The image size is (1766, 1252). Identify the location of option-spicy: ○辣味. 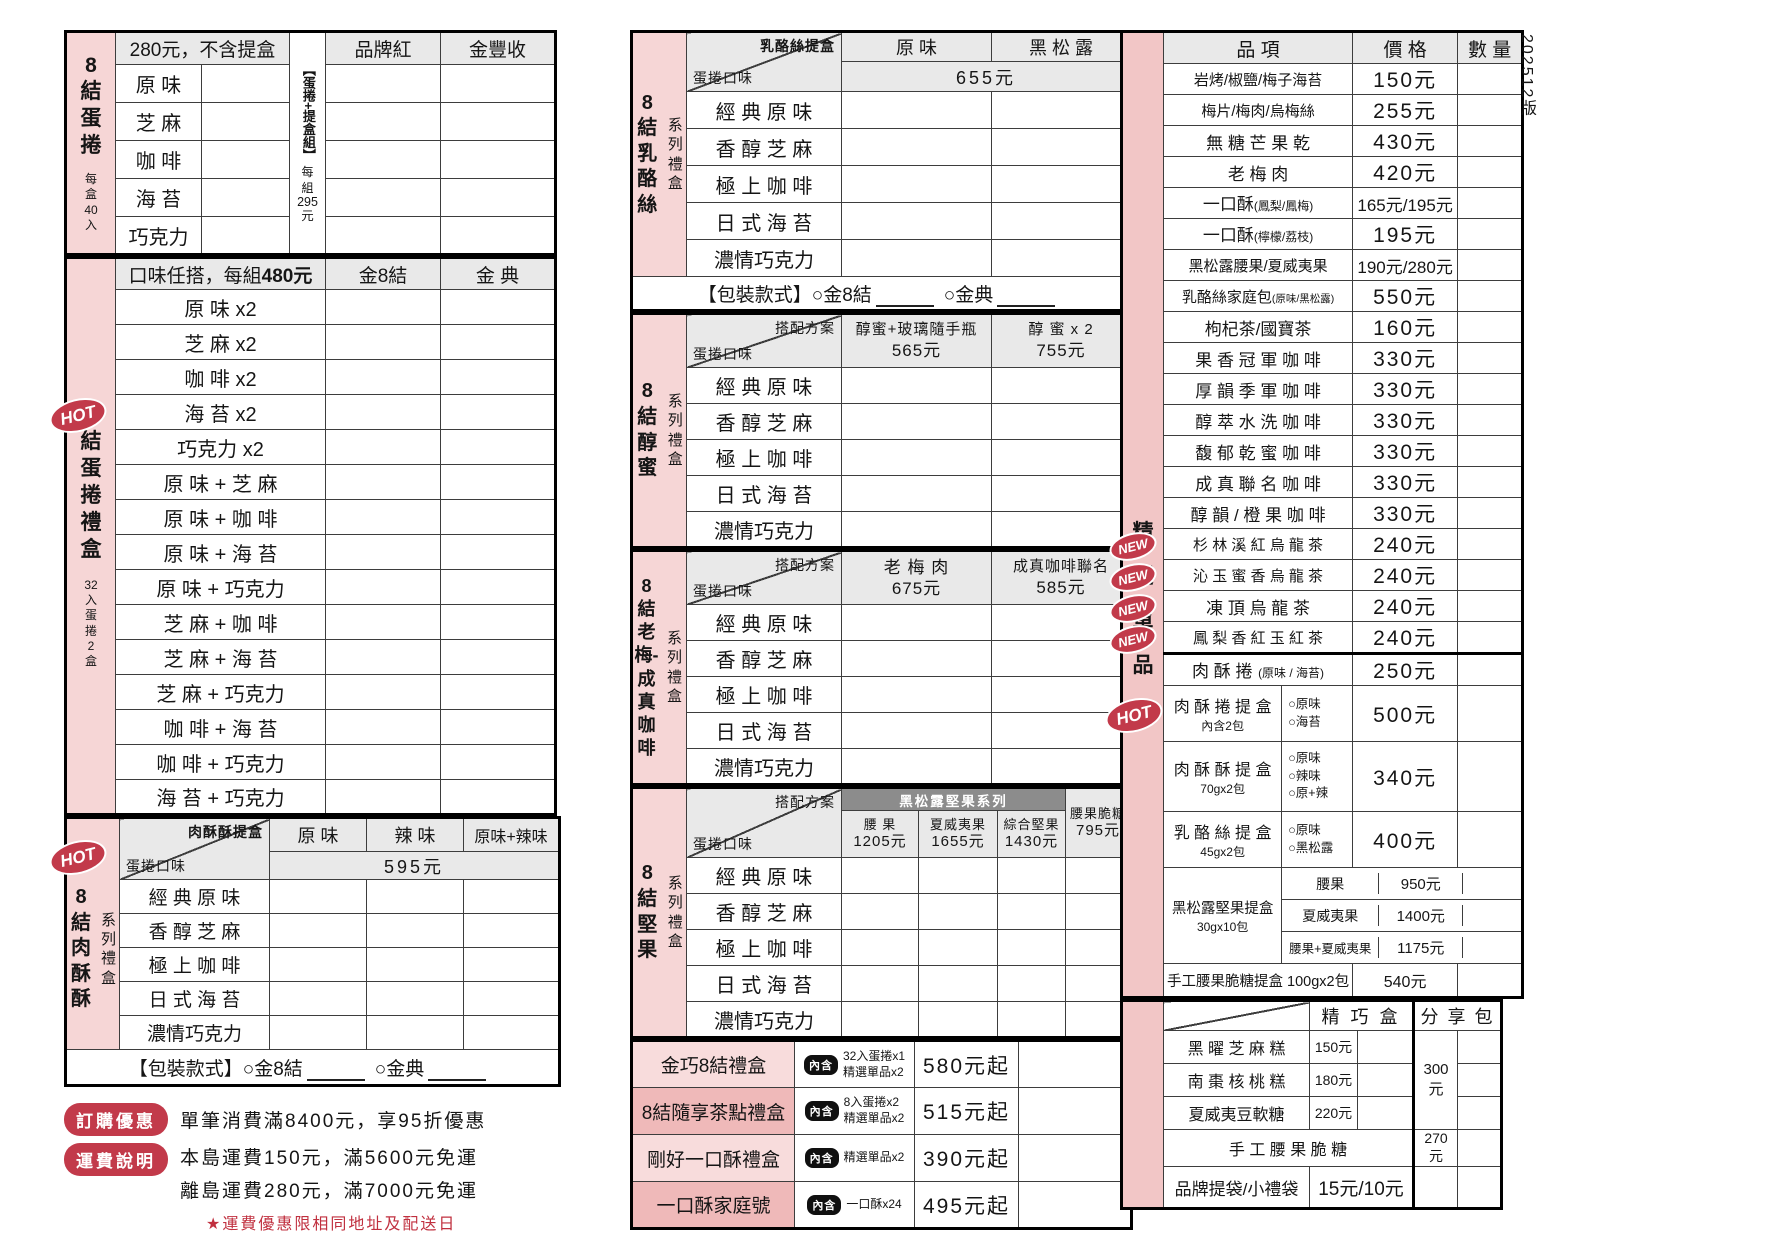
(1304, 775).